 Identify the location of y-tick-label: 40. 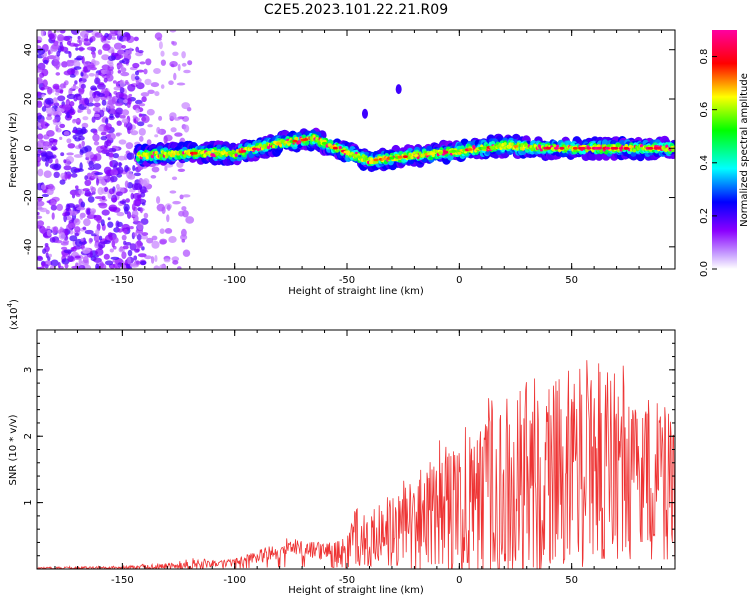
(28, 49).